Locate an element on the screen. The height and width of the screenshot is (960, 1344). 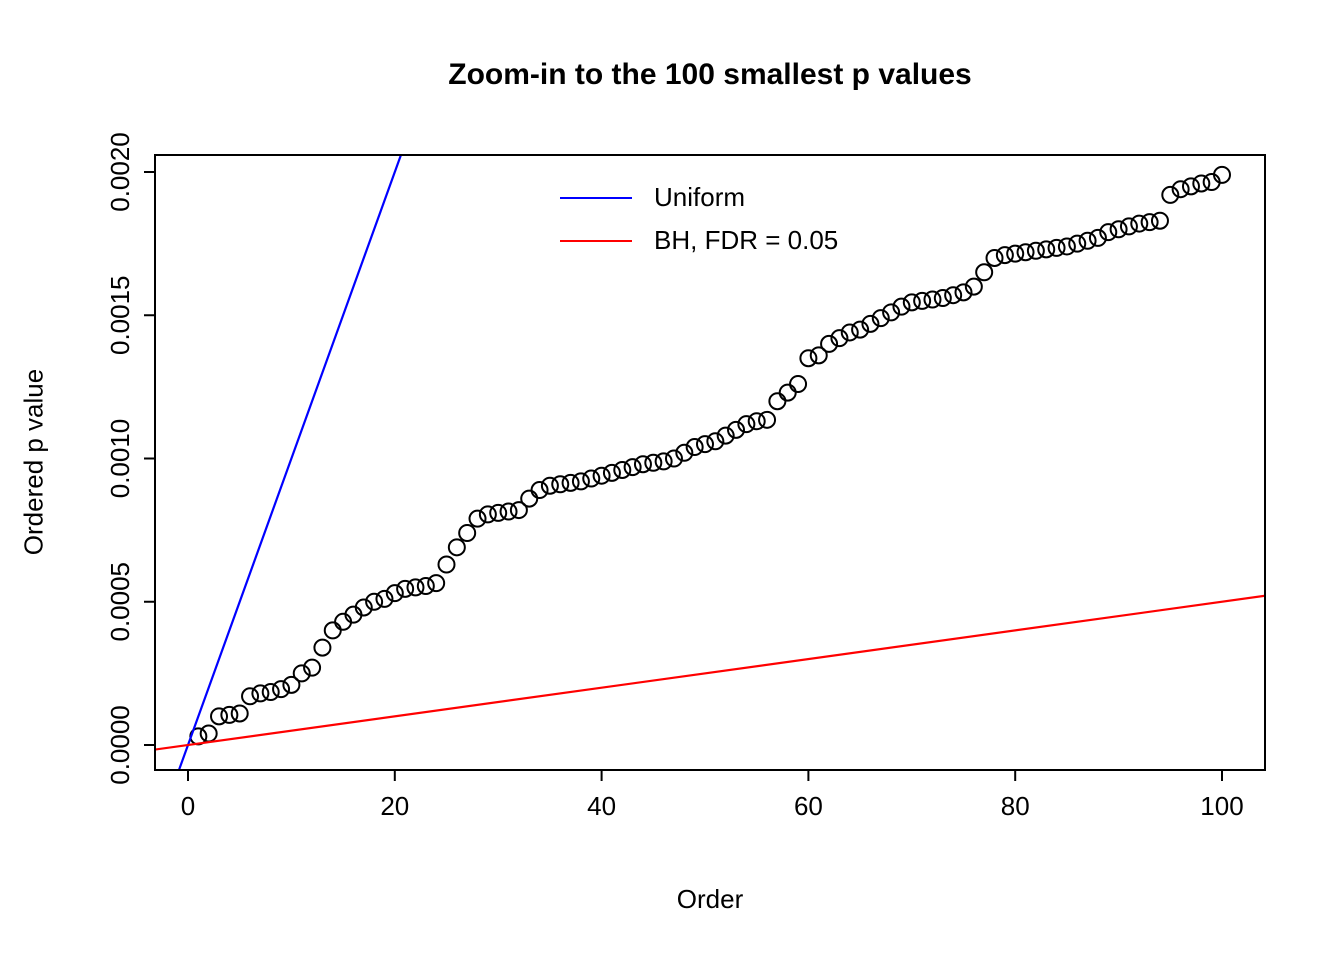
legend-label: Uniform is located at coordinates (700, 197).